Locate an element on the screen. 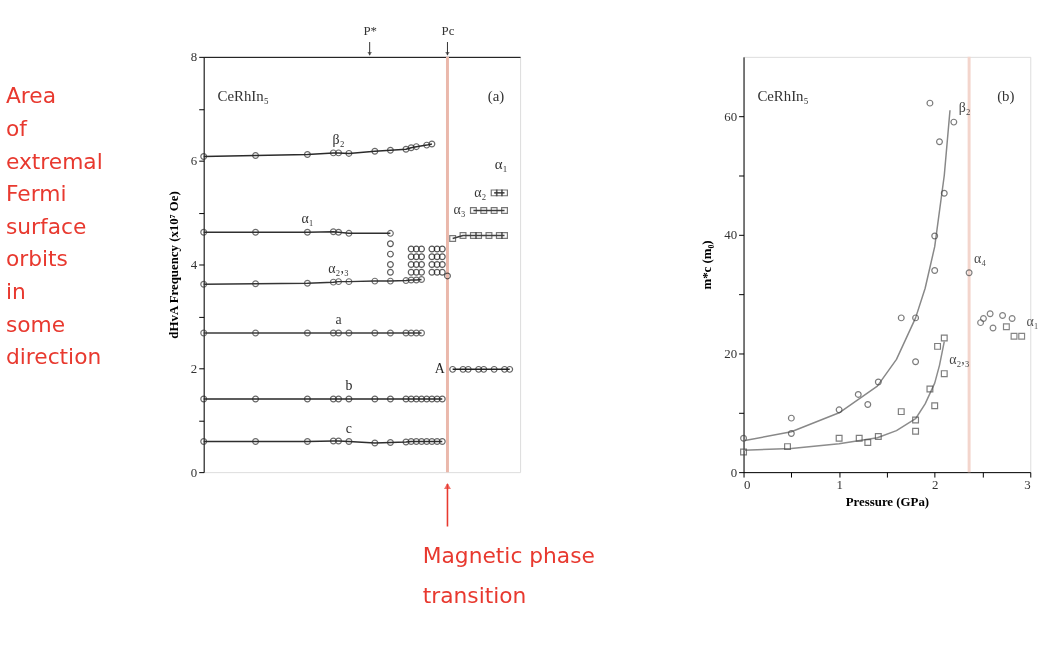 This screenshot has width=1055, height=663. series-label: α₁ is located at coordinates (307, 219).